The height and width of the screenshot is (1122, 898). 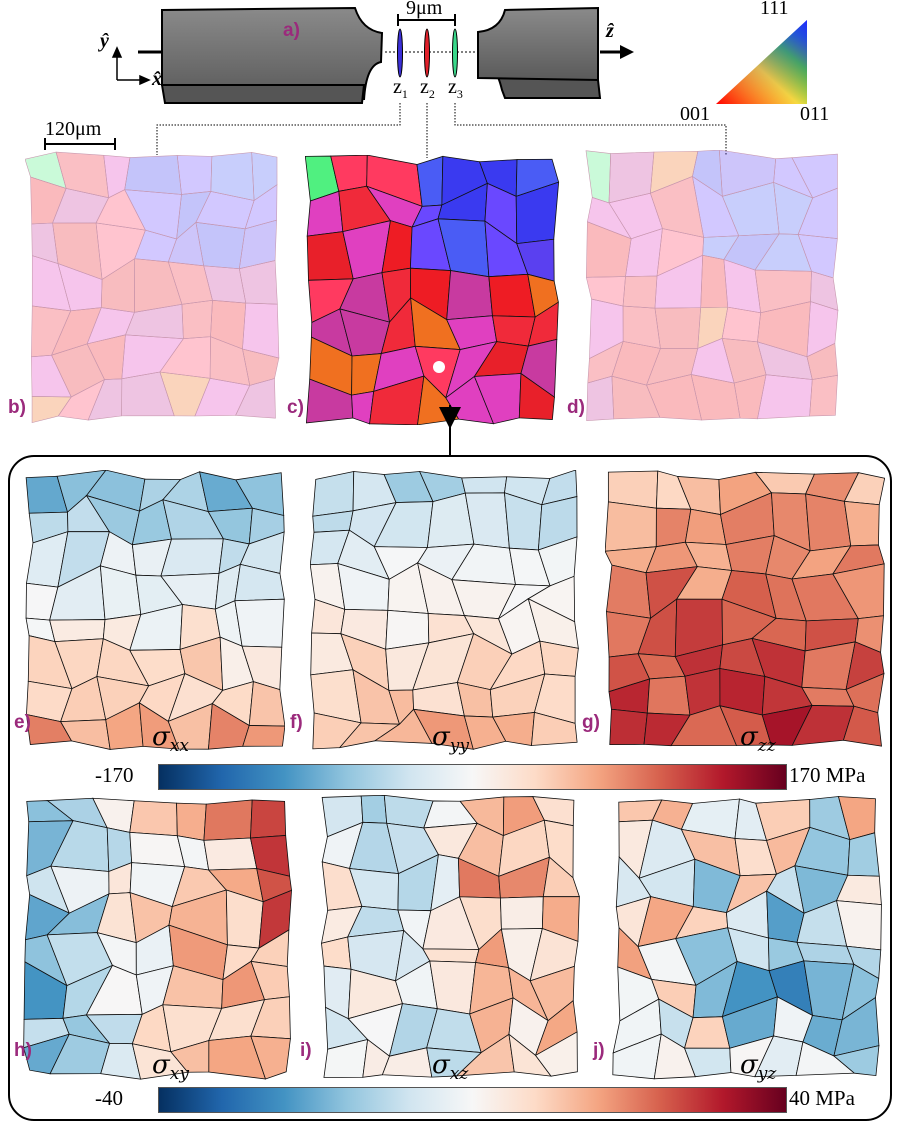 What do you see at coordinates (539, 52) in the screenshot?
I see `right-grip` at bounding box center [539, 52].